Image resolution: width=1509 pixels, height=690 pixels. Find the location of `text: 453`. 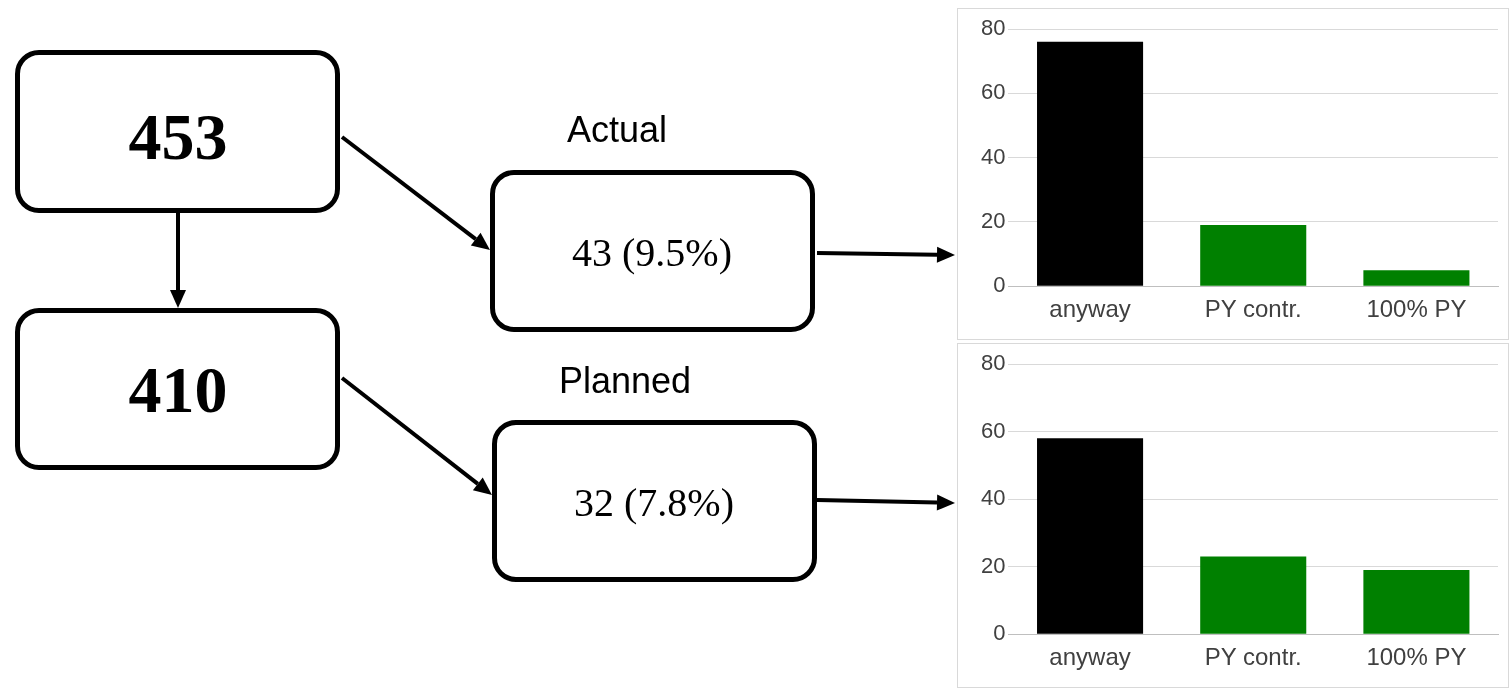

text: 453 is located at coordinates (178, 137).